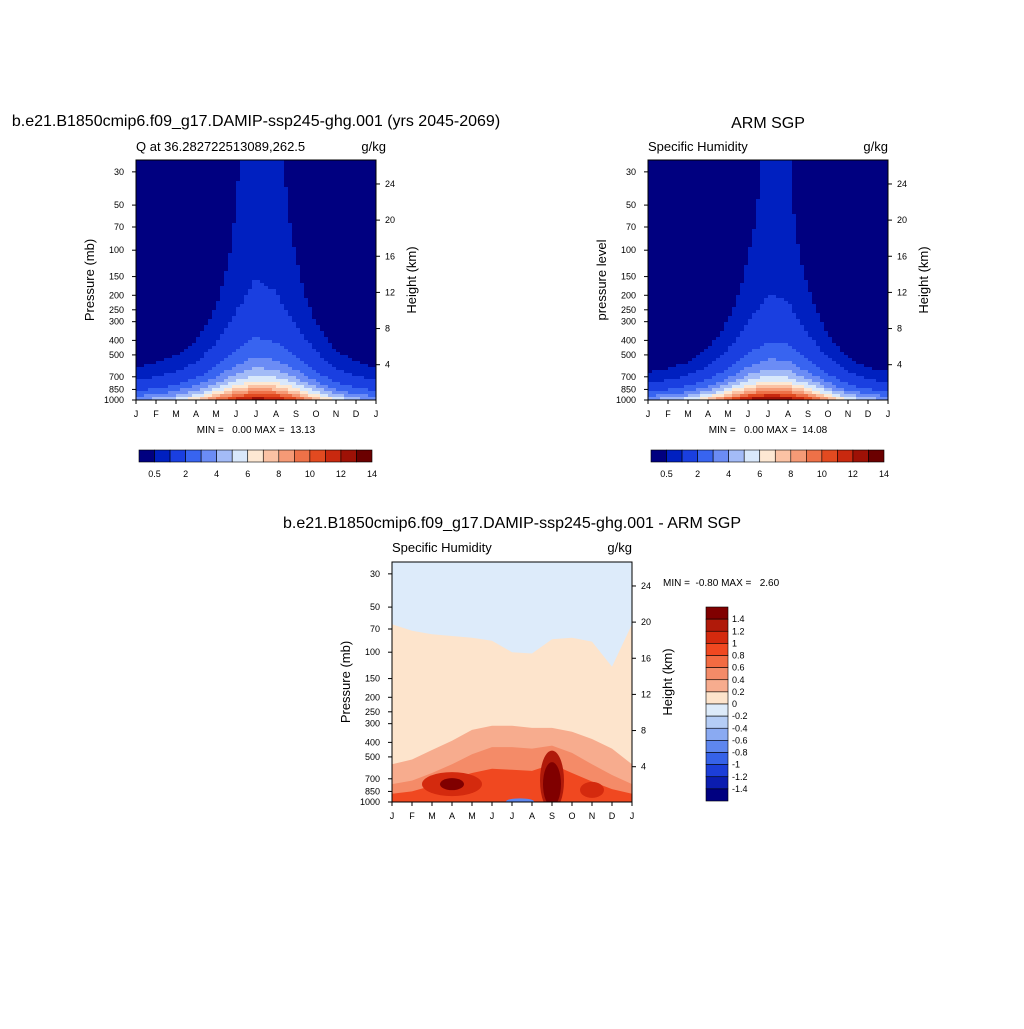  Describe the element at coordinates (375, 607) in the screenshot. I see `y-tick-label: 50` at that location.